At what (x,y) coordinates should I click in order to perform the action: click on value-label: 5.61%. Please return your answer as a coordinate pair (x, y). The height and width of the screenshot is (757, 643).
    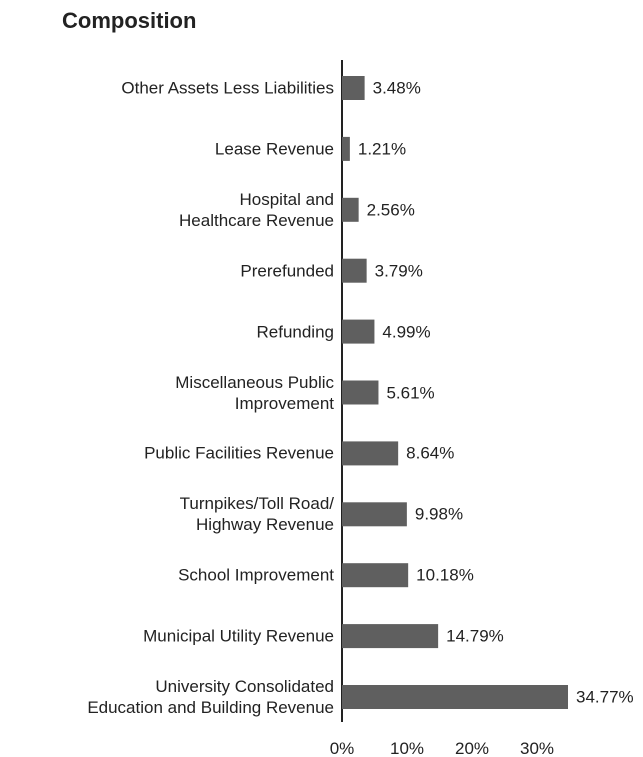
    Looking at the image, I should click on (410, 392).